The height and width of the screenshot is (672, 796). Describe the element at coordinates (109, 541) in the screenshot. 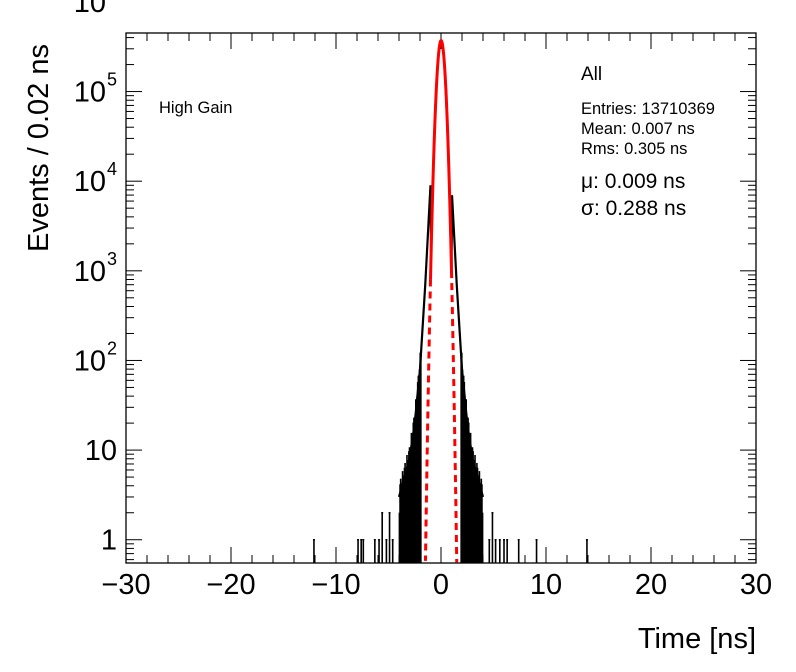

I see `y-tick-label: 1` at that location.